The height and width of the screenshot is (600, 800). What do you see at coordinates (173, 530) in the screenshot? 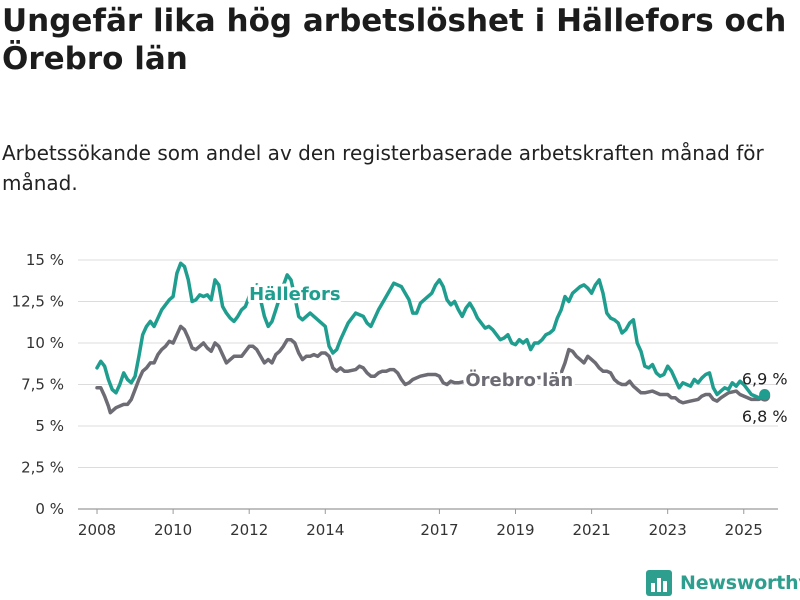
I see `x-tick-label: 2010` at bounding box center [173, 530].